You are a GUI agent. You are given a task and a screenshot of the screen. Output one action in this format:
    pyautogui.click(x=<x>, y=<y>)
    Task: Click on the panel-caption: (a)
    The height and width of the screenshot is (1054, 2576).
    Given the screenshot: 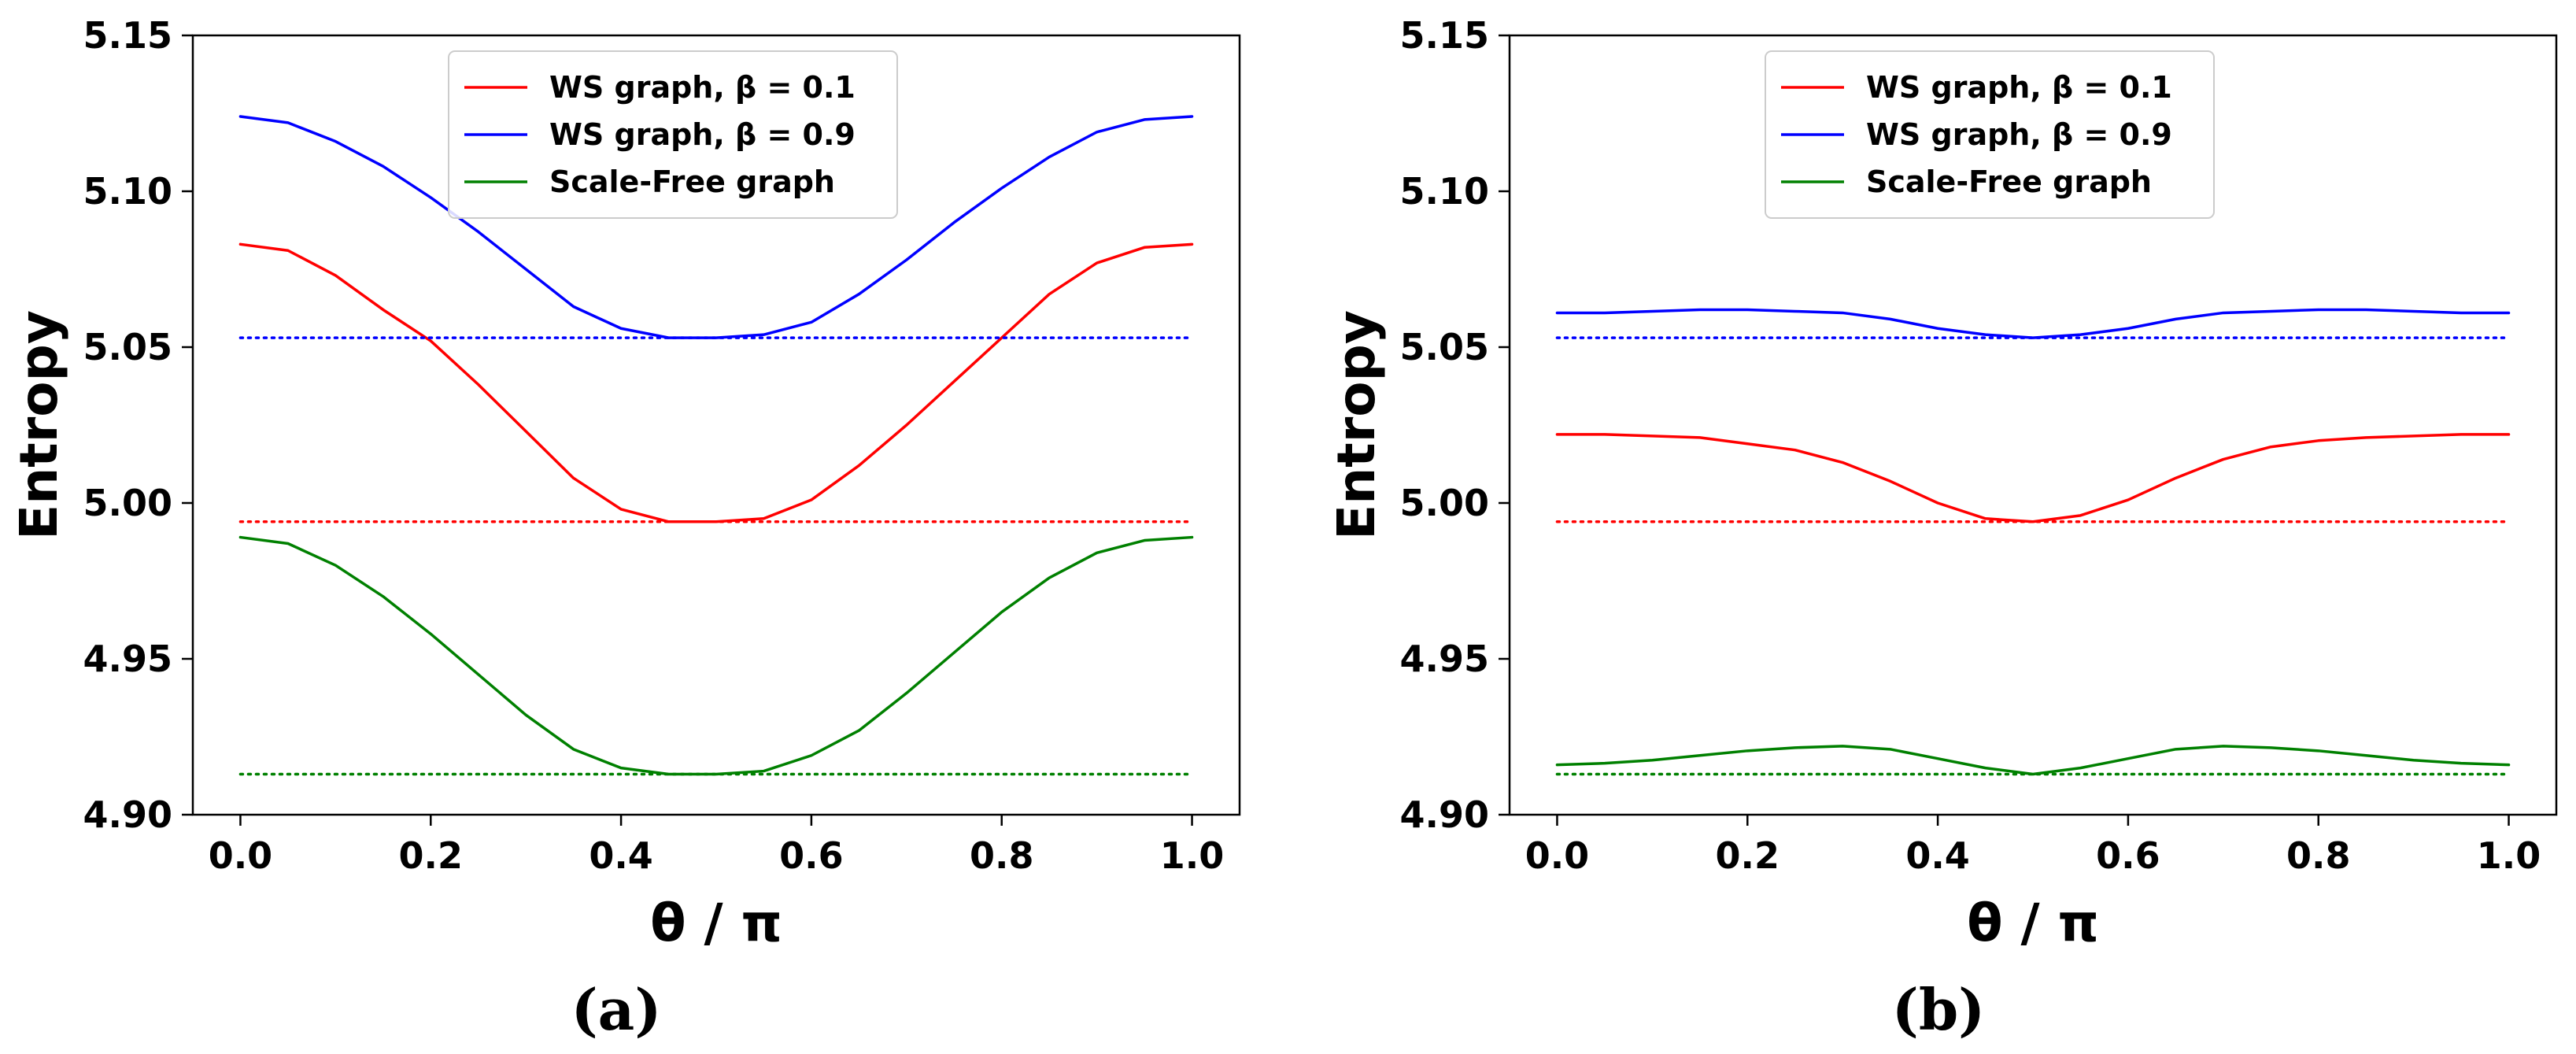 What is the action you would take?
    pyautogui.click(x=616, y=1009)
    